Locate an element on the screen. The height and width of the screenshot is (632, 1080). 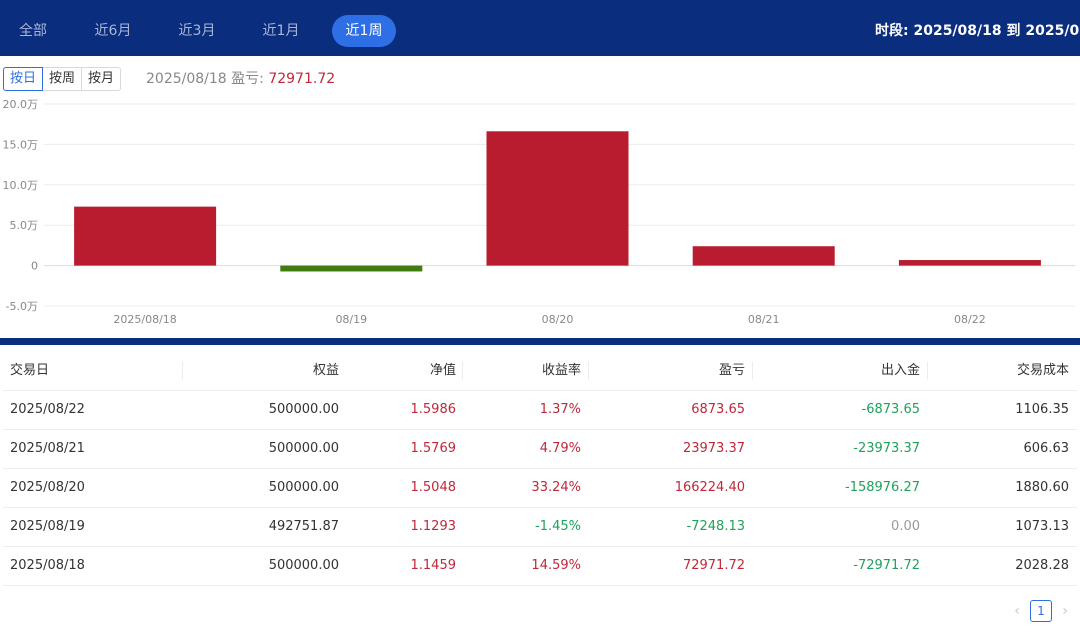
cell-nav: 1.1293 is located at coordinates (433, 526).